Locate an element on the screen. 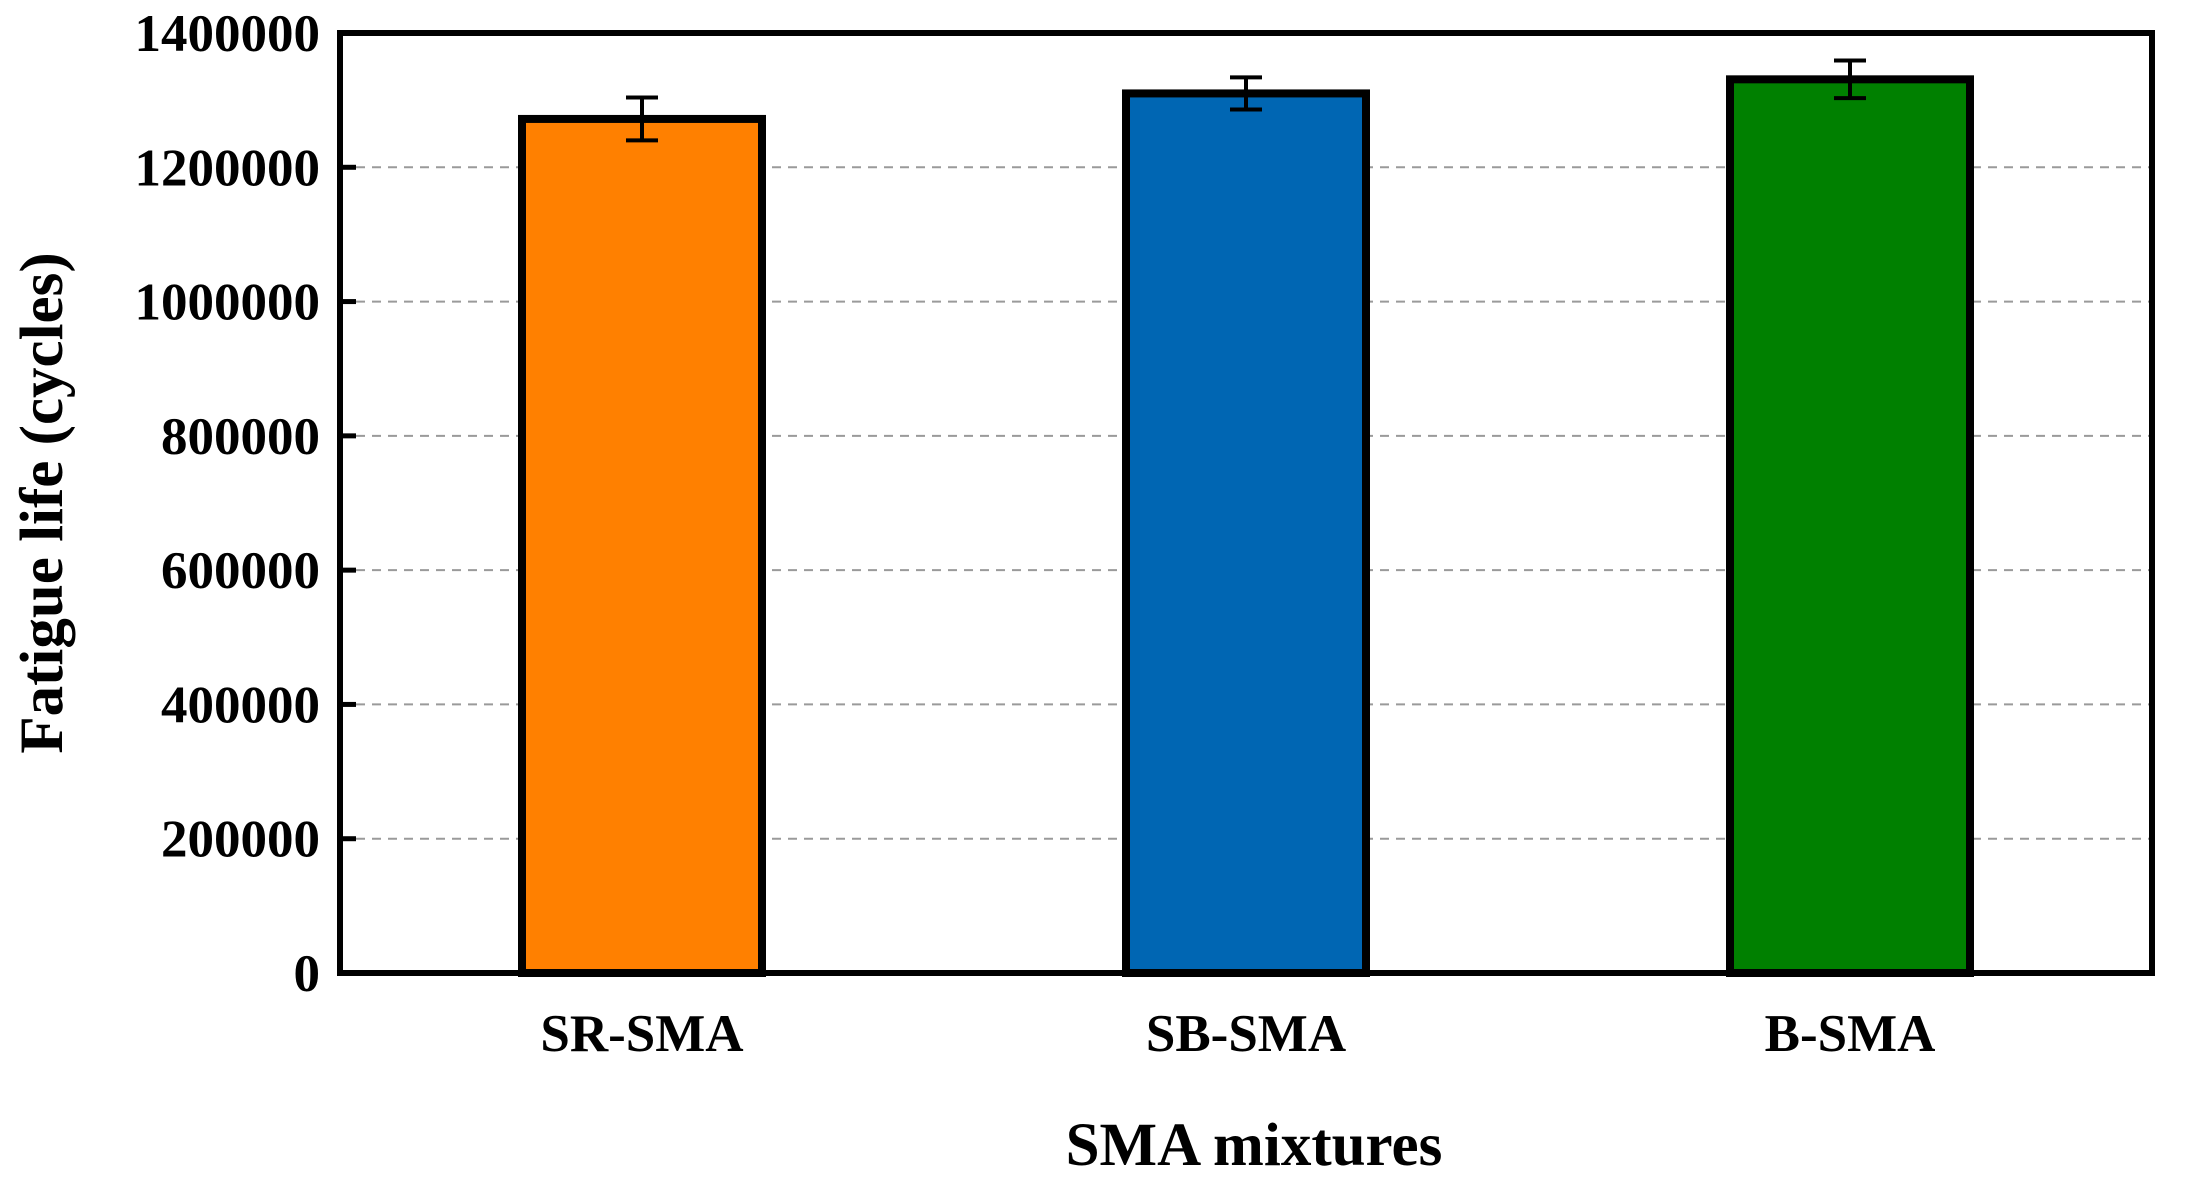 The height and width of the screenshot is (1180, 2186). error-bar-sb-sma is located at coordinates (1246, 93).